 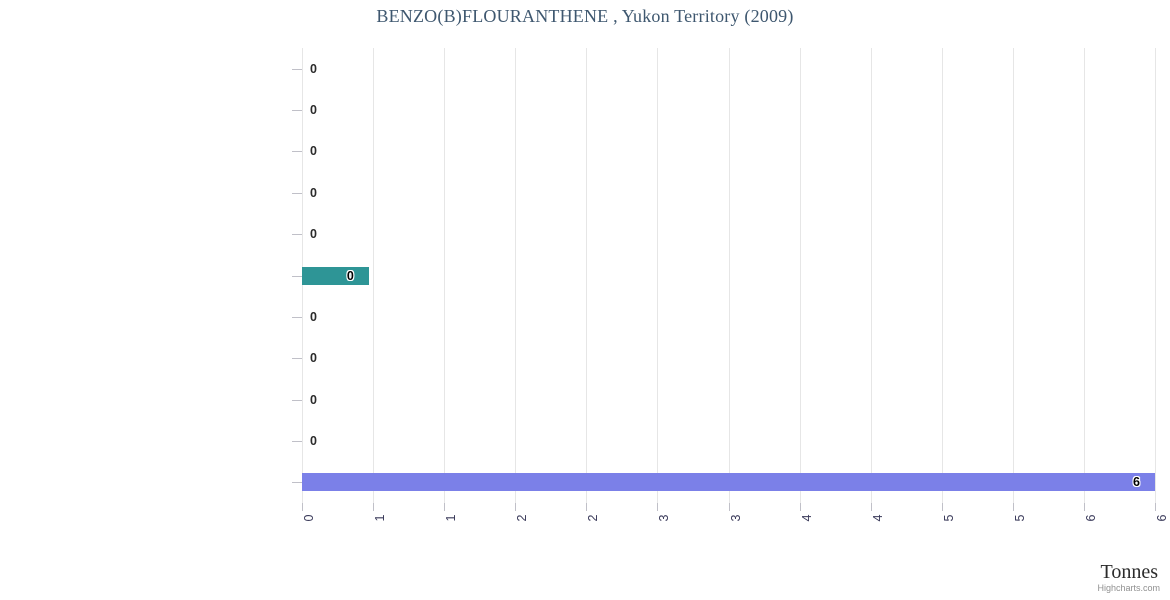 What do you see at coordinates (1129, 572) in the screenshot?
I see `x-axis-title: Tonnes` at bounding box center [1129, 572].